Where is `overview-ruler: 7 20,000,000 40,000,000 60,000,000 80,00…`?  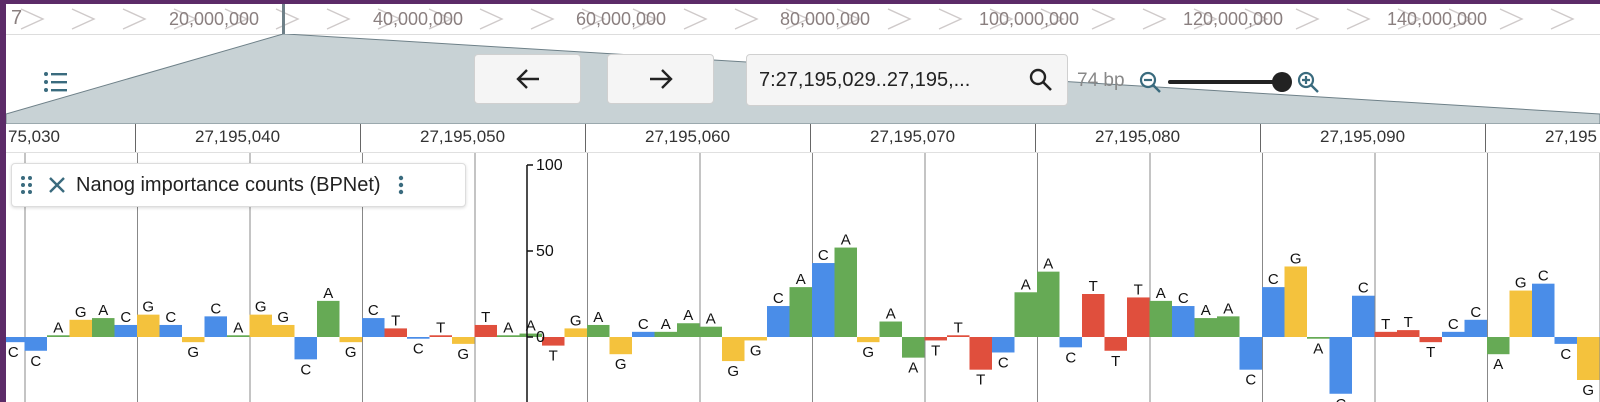 overview-ruler: 7 20,000,000 40,000,000 60,000,000 80,00… is located at coordinates (803, 19).